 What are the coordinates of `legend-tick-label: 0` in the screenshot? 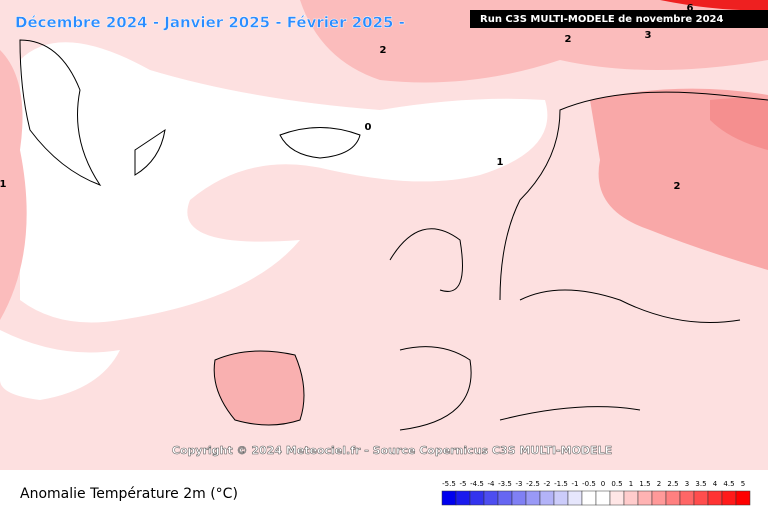 It's located at (603, 484).